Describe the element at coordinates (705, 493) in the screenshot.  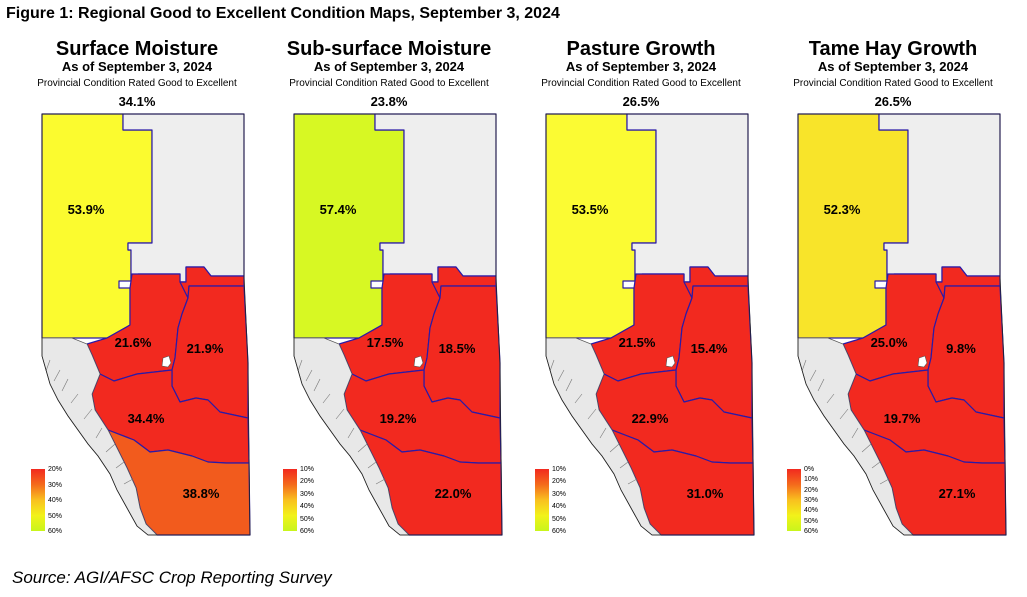
I see `region-label-south: 31.0%` at that location.